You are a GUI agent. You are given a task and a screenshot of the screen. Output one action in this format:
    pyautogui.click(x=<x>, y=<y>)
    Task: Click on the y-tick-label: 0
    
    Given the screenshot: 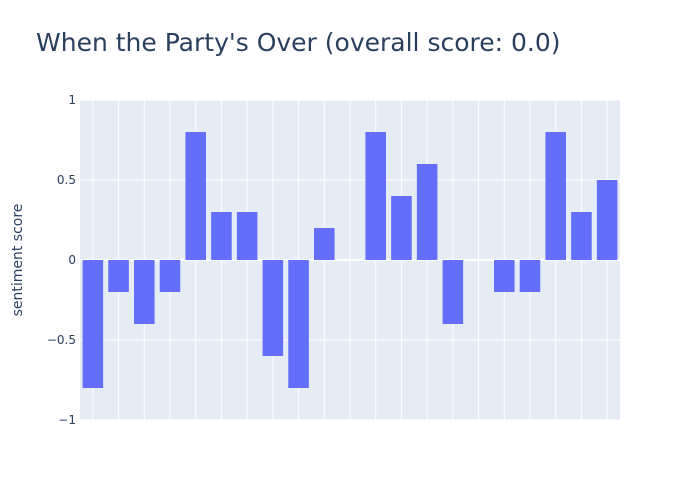 What is the action you would take?
    pyautogui.click(x=72, y=260)
    